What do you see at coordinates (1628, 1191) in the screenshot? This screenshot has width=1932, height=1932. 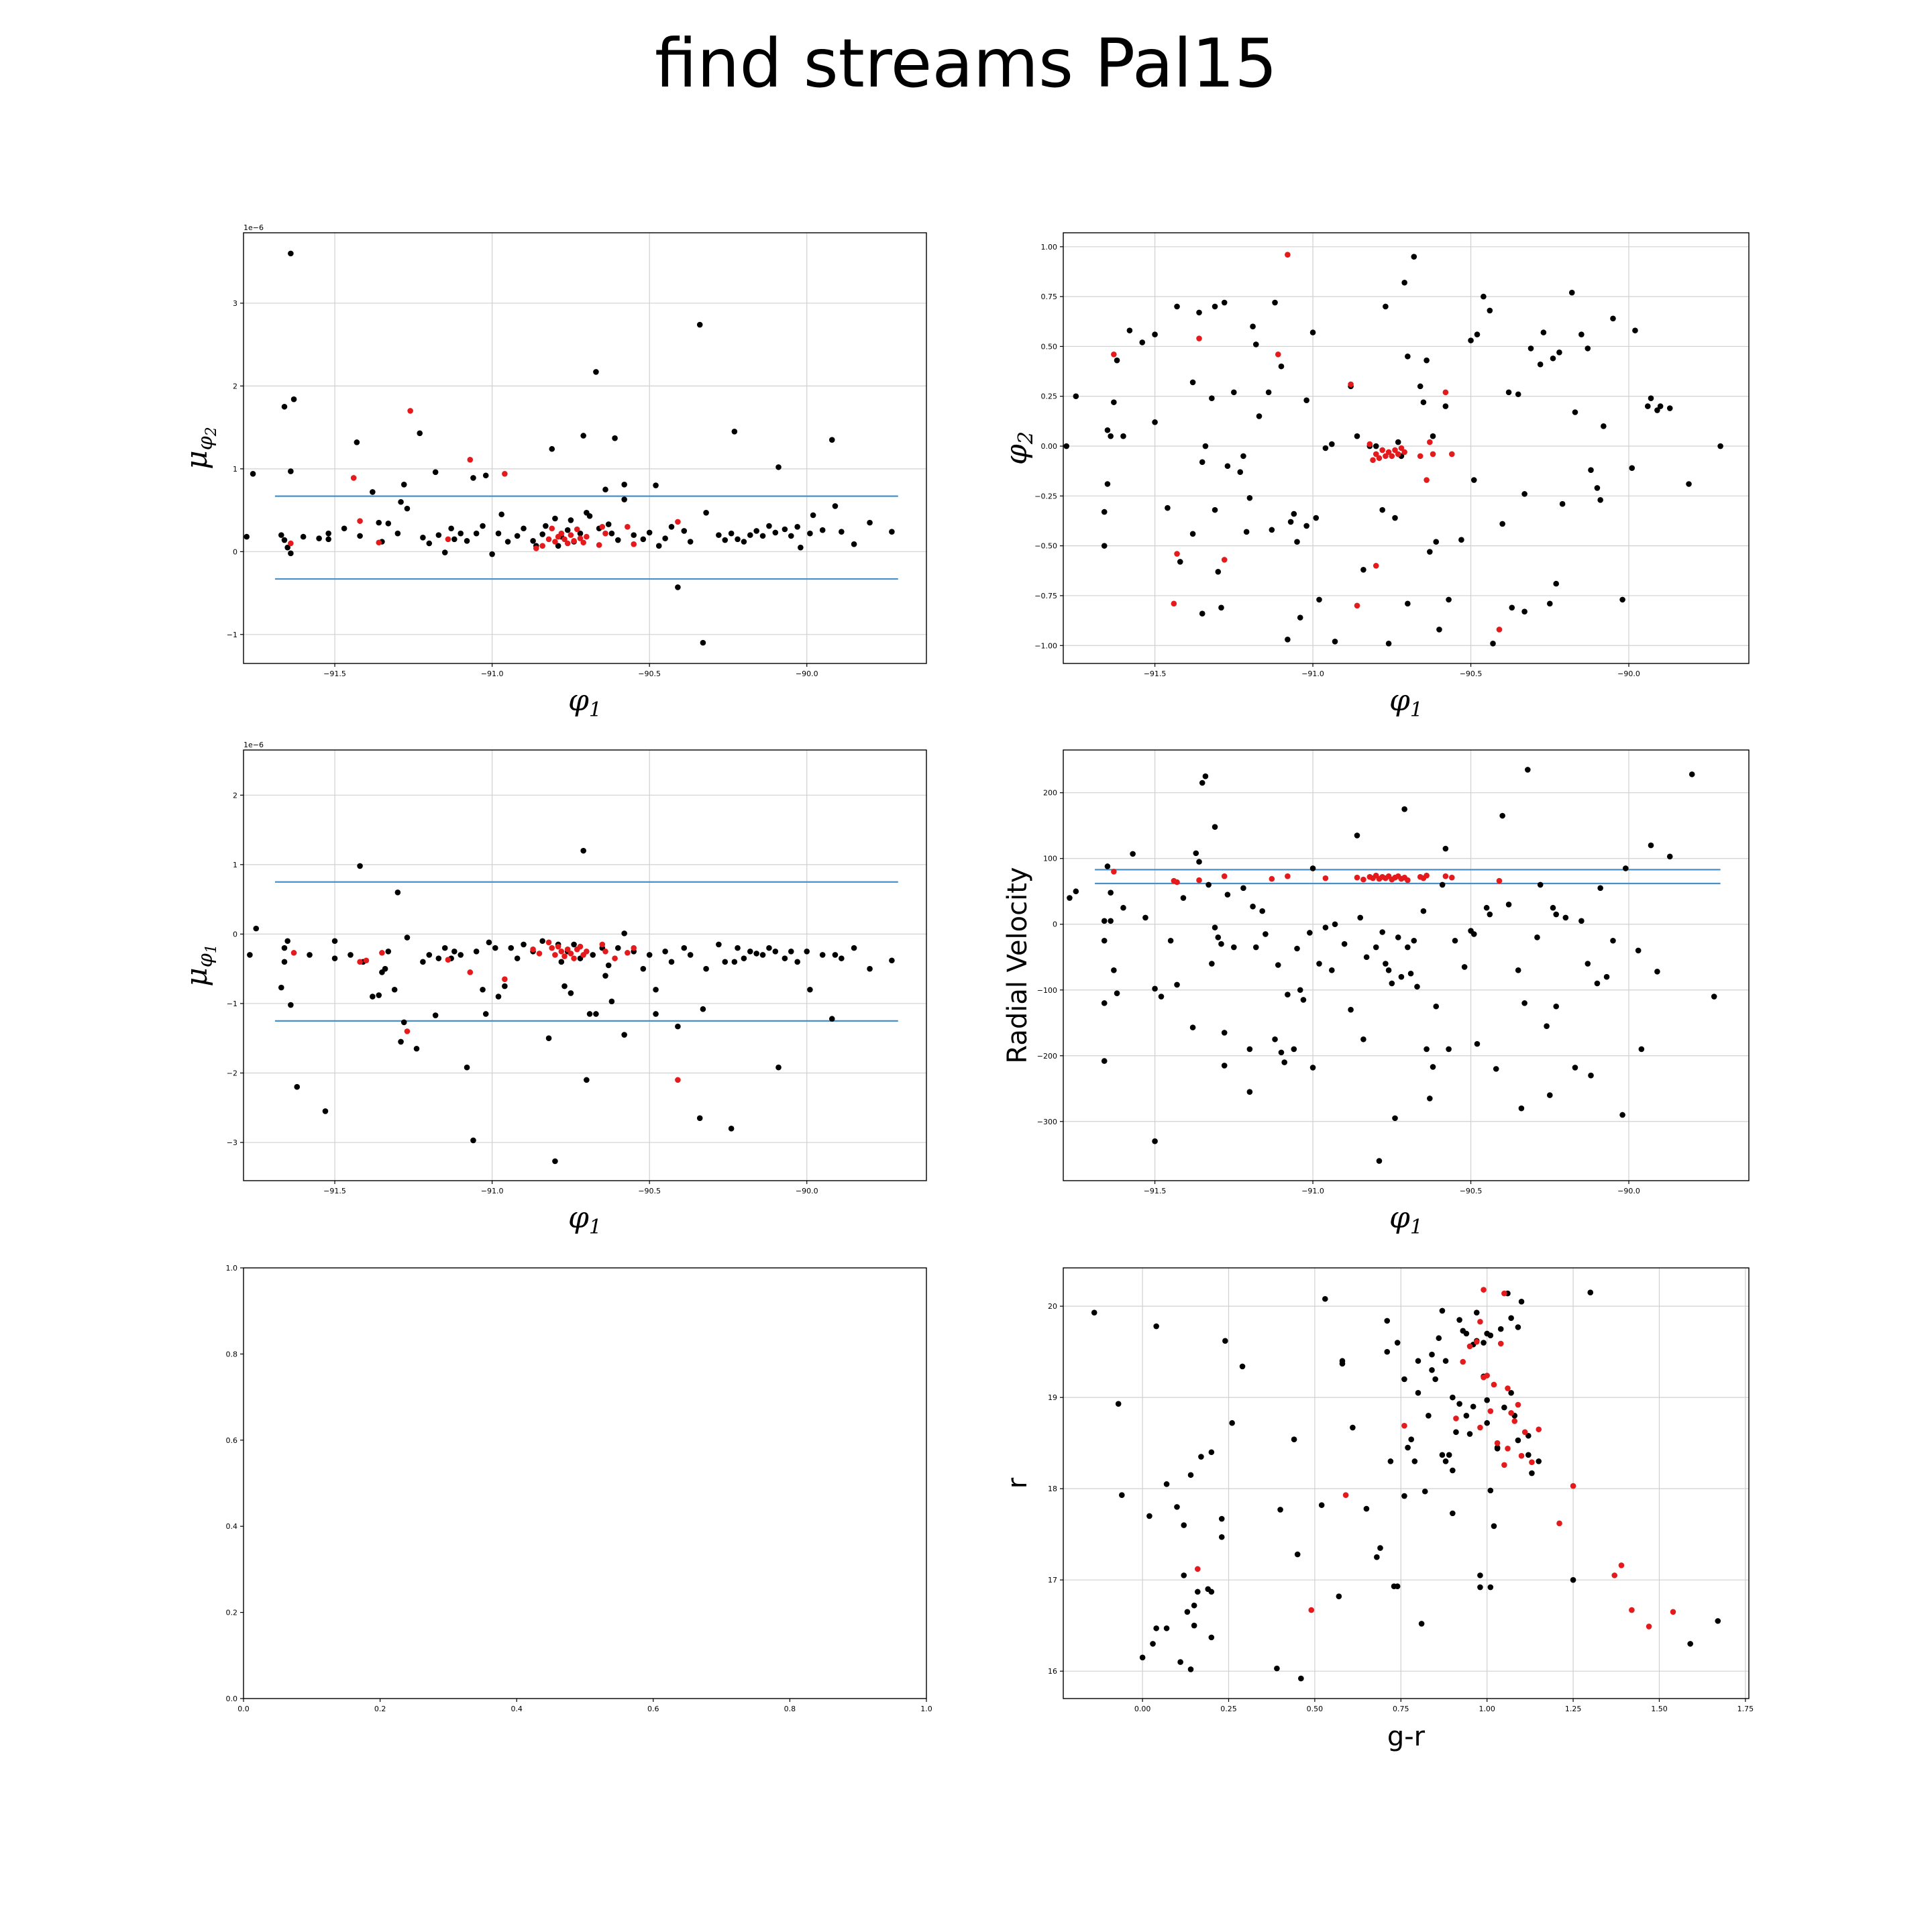 I see `x-tick-label: −90.0` at bounding box center [1628, 1191].